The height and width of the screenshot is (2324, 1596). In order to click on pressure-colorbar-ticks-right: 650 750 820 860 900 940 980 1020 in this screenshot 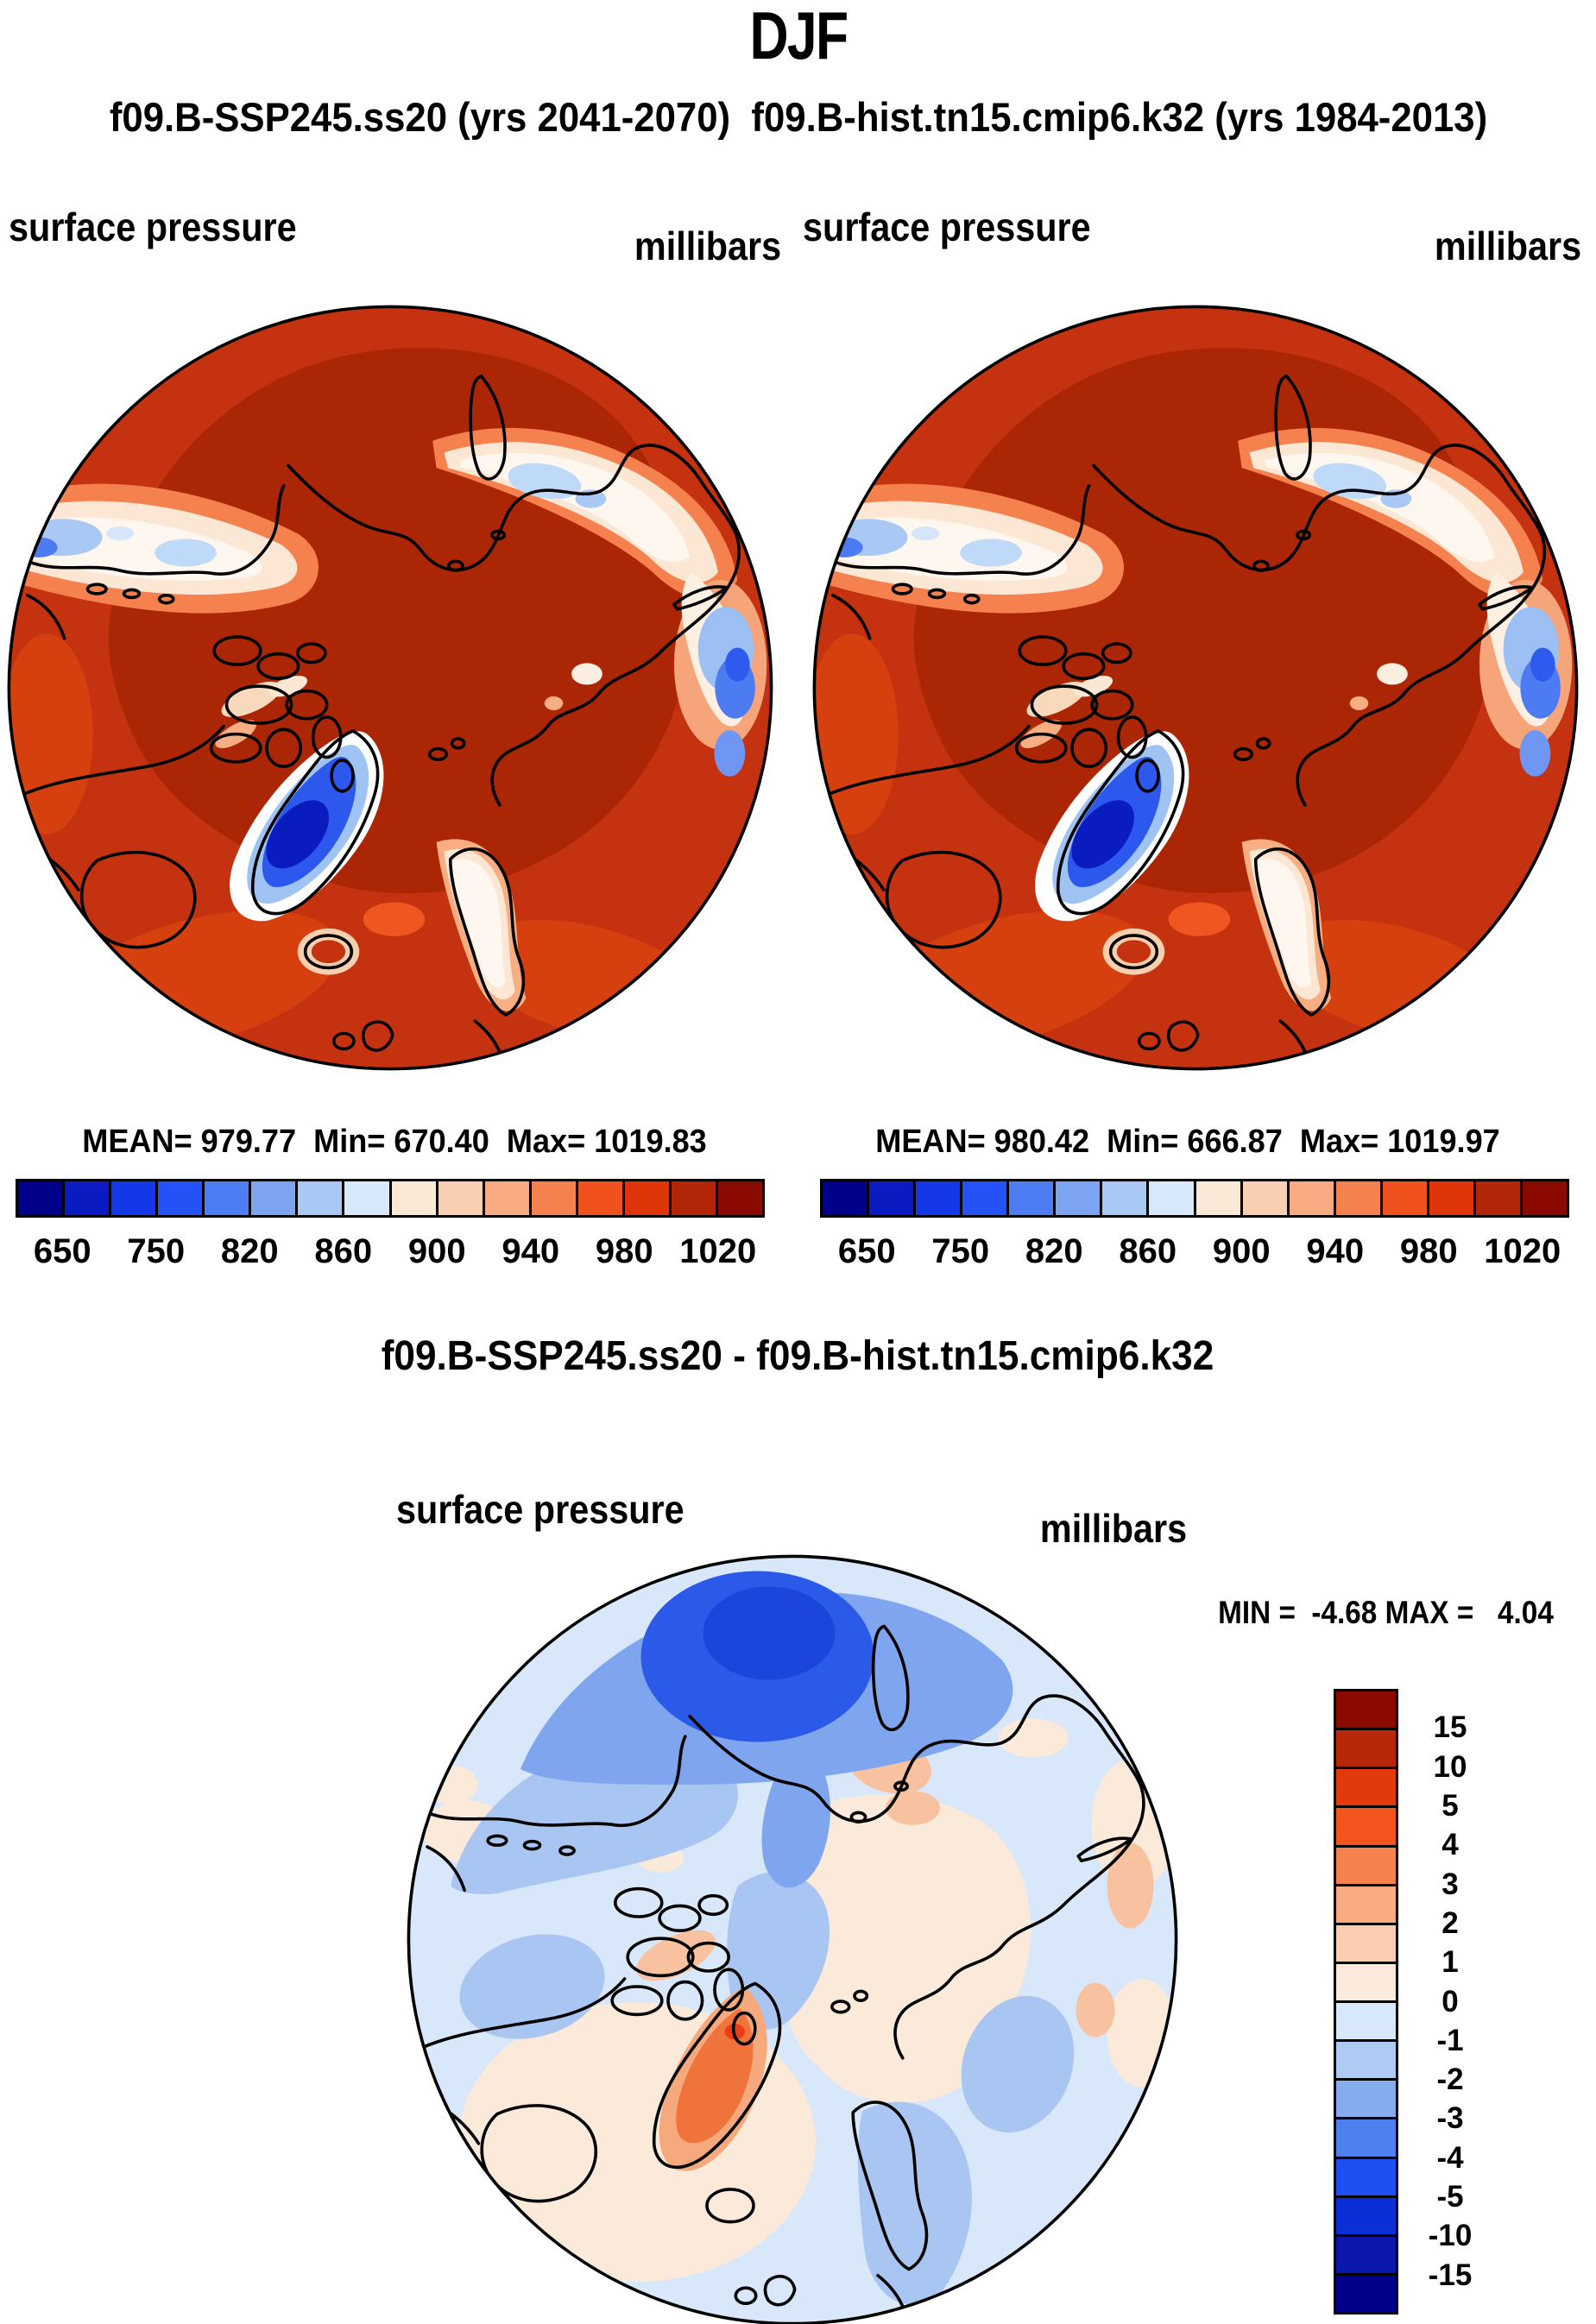, I will do `click(1194, 1253)`.